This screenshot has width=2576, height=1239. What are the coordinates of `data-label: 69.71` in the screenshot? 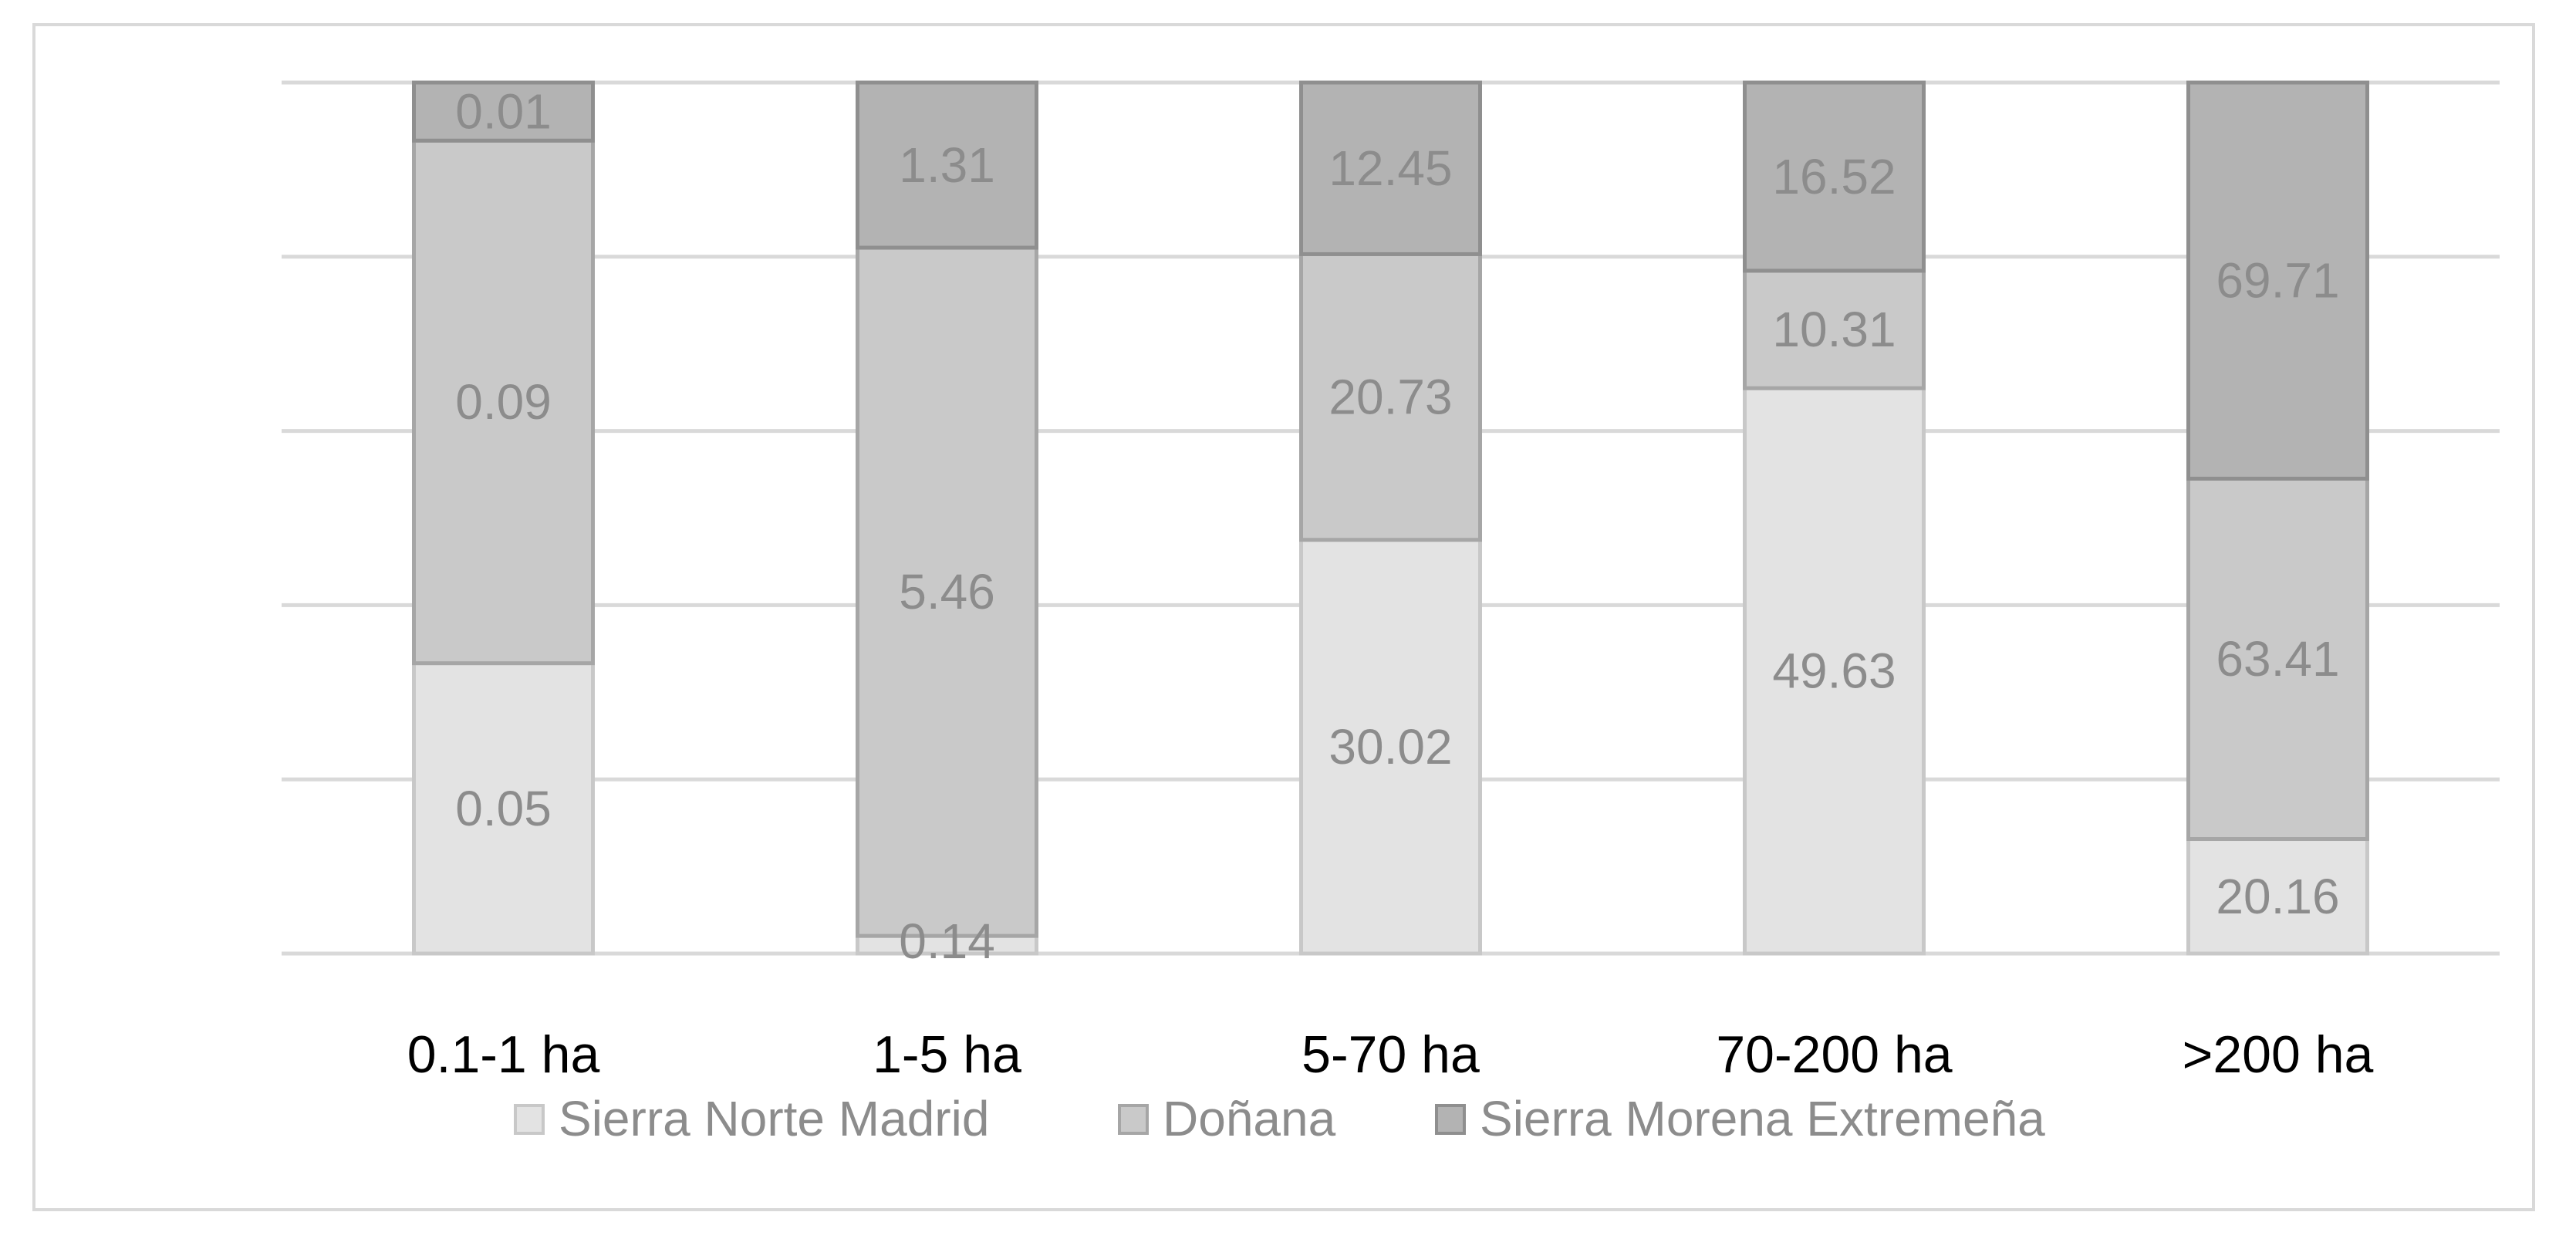 It's located at (2277, 281).